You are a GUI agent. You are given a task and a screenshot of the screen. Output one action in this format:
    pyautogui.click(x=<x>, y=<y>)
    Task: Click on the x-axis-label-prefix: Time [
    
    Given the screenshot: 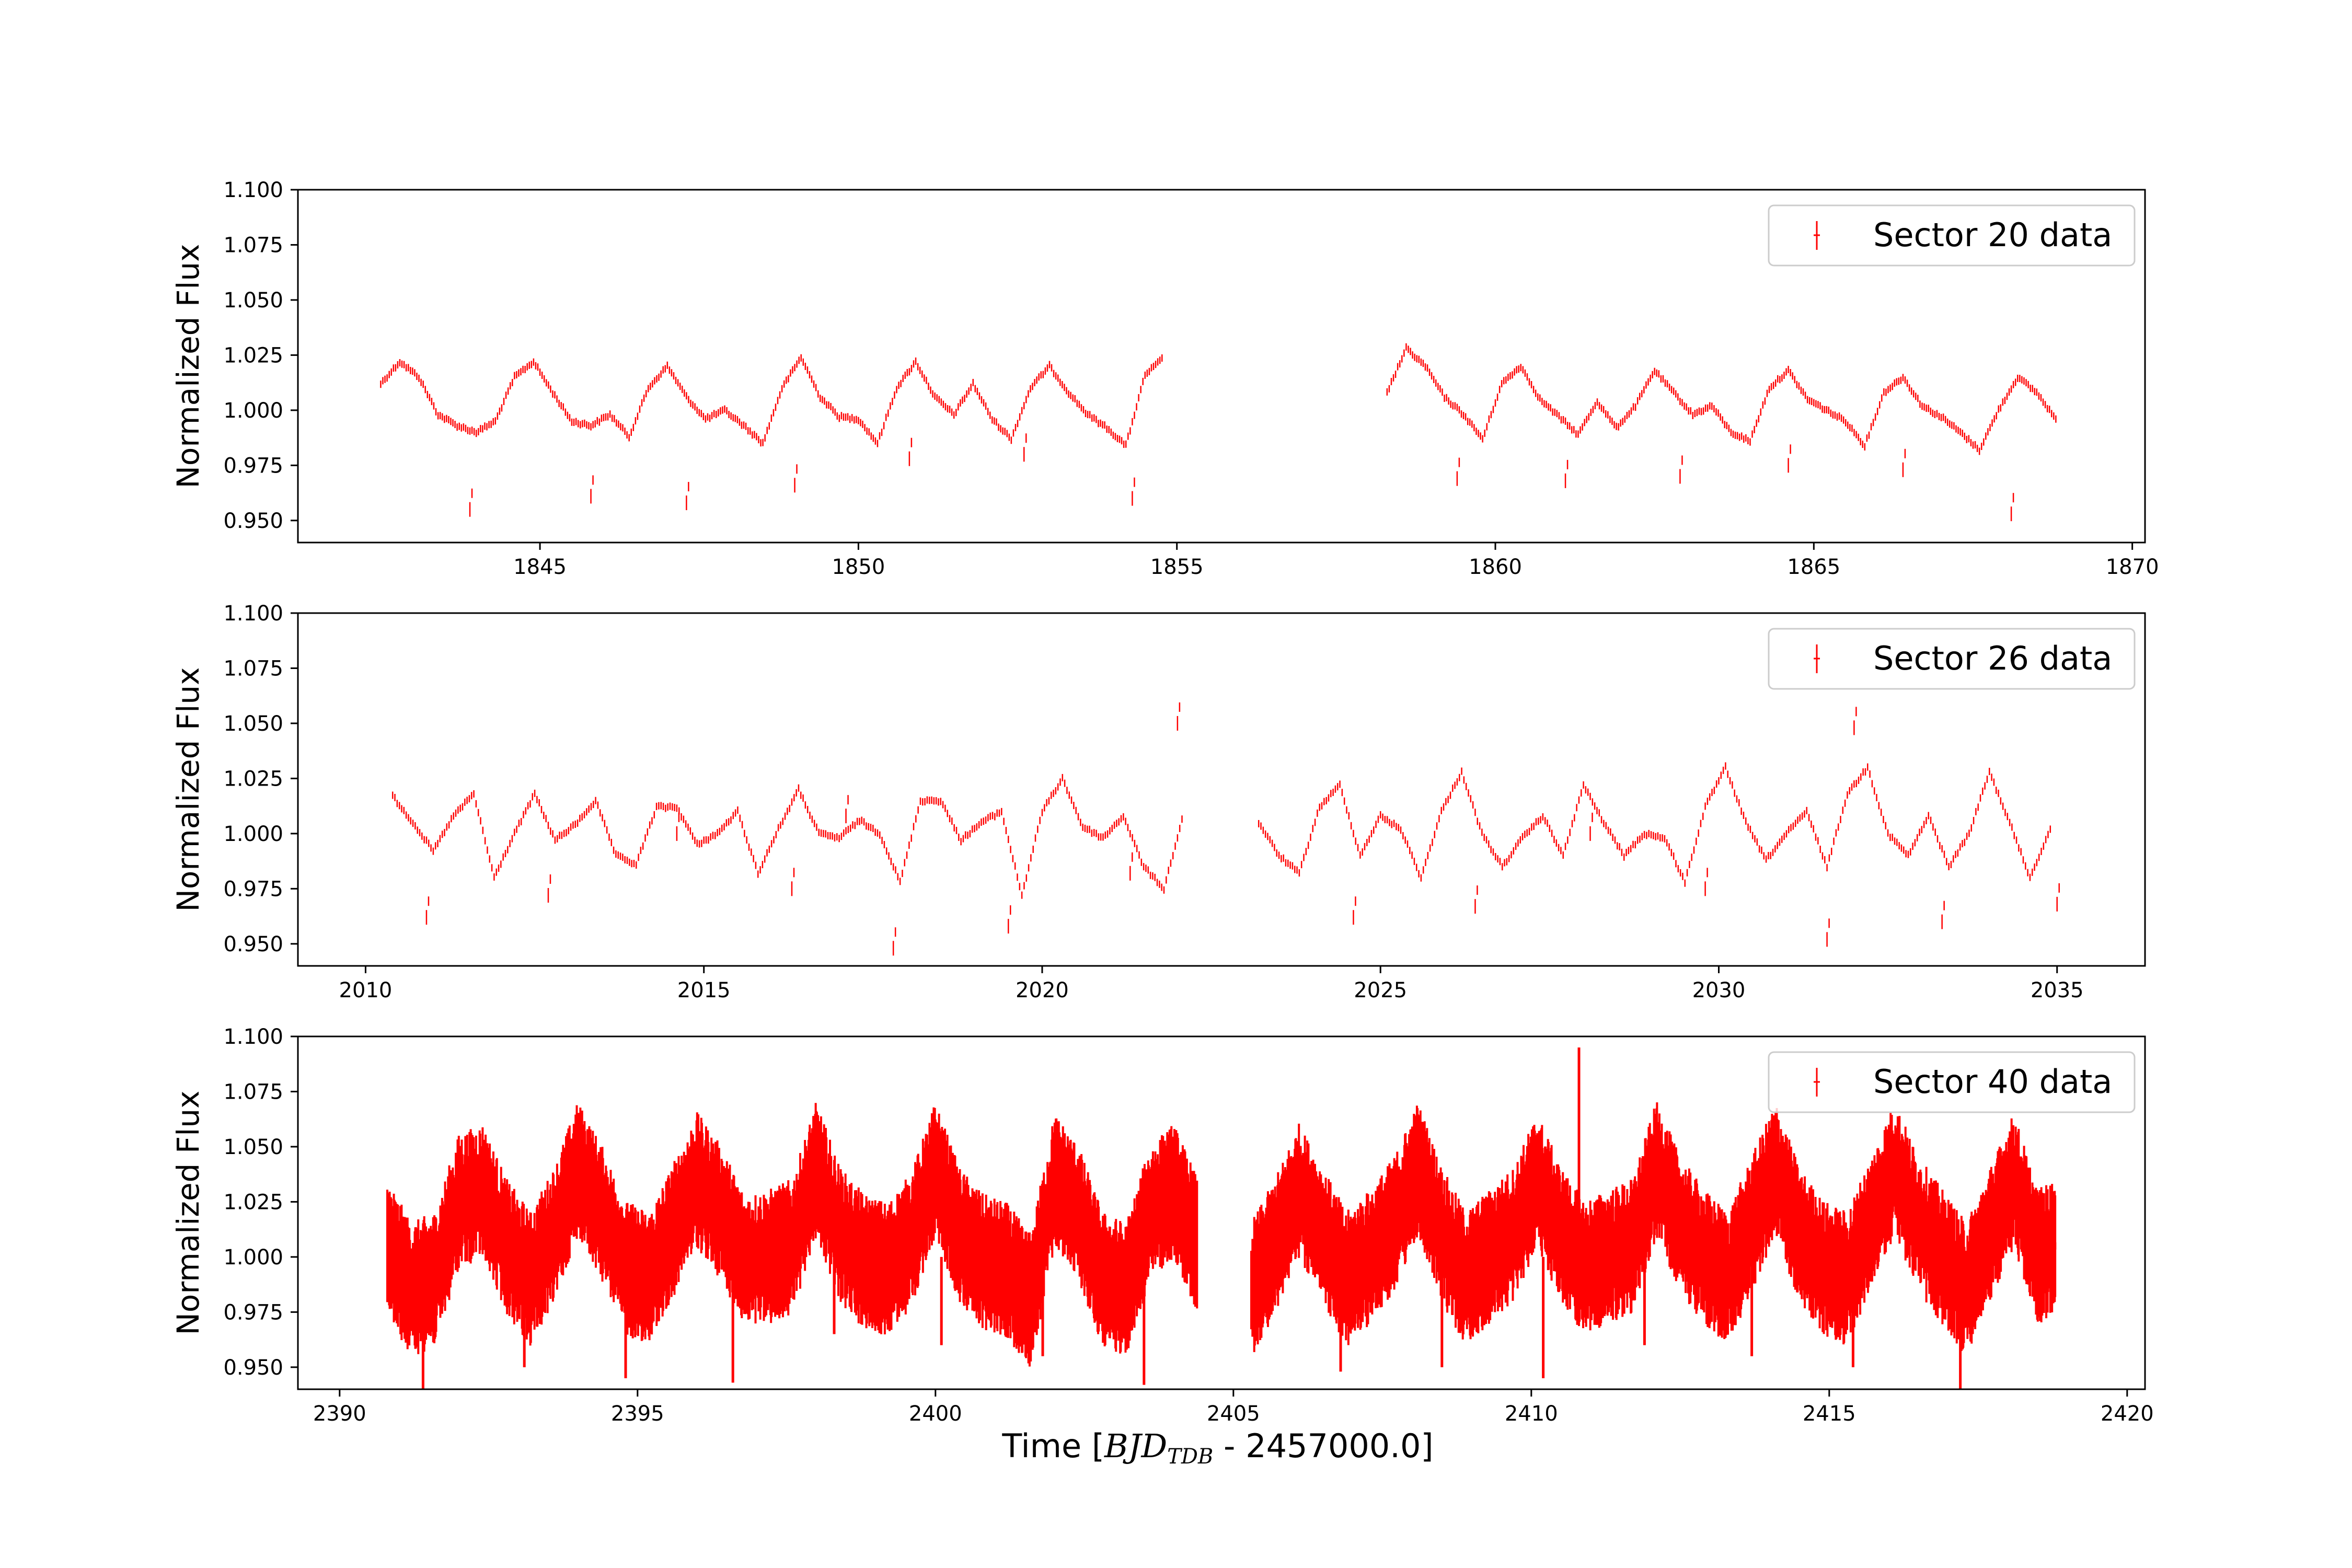 What is the action you would take?
    pyautogui.click(x=1052, y=1446)
    